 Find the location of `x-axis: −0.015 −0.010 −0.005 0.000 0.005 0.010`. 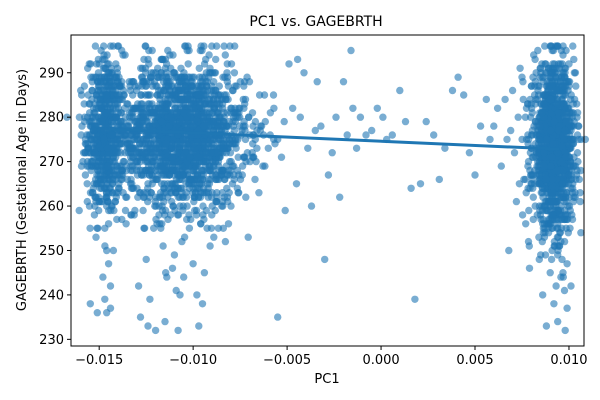

x-axis: −0.015 −0.010 −0.005 0.000 0.005 0.010 is located at coordinates (331, 357).